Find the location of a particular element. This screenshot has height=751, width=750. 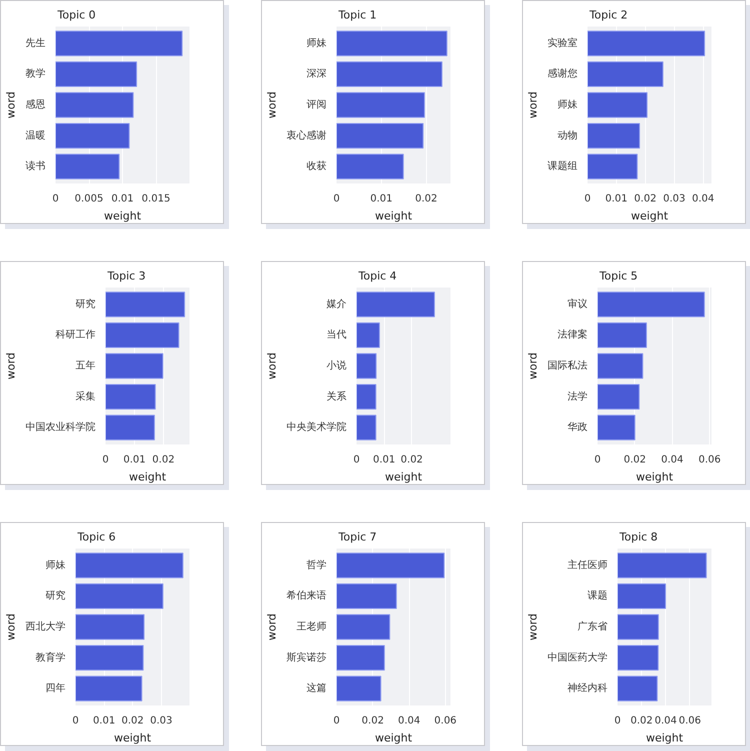

y-tick-label: 采集 is located at coordinates (86, 396).